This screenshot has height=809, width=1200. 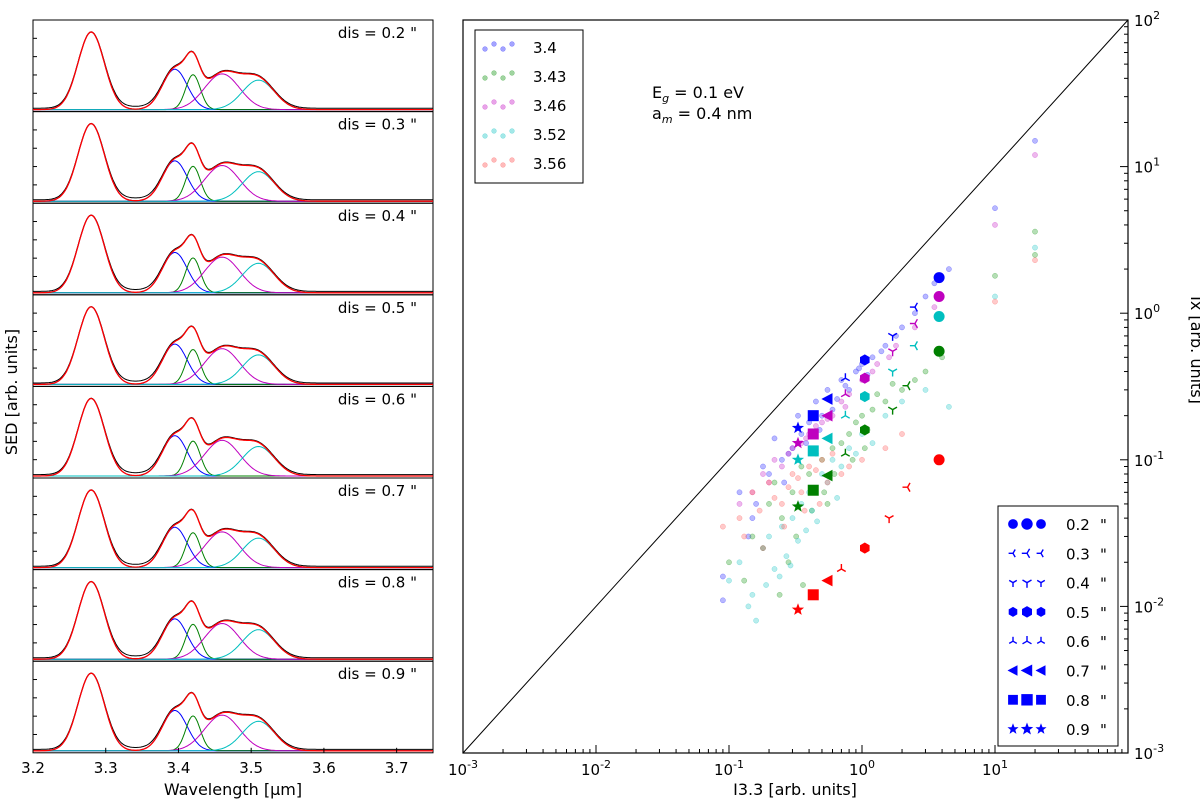 What do you see at coordinates (698, 94) in the screenshot?
I see `band-gap-annotation: Eg = 0.1 eV` at bounding box center [698, 94].